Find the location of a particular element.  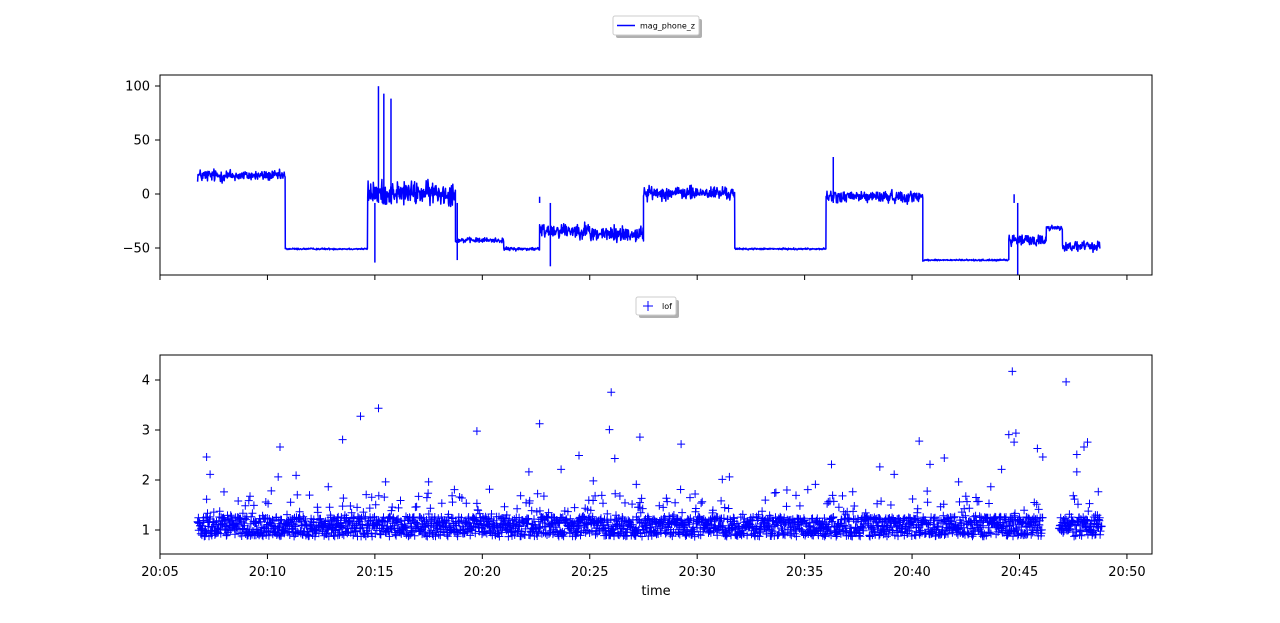

bottom-ytick: 4 is located at coordinates (151, 381).